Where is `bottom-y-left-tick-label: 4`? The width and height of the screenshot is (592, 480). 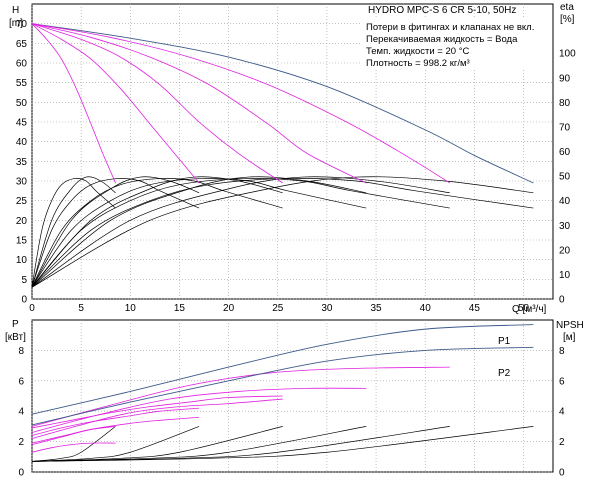 bottom-y-left-tick-label: 4 is located at coordinates (21, 412).